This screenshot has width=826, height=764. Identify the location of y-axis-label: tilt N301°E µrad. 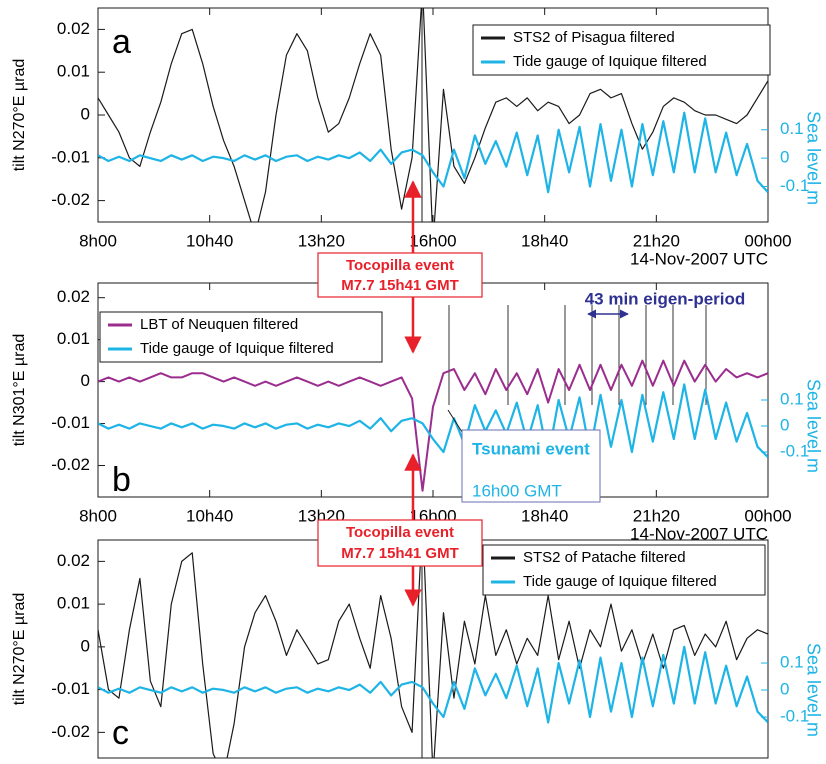
(19, 390).